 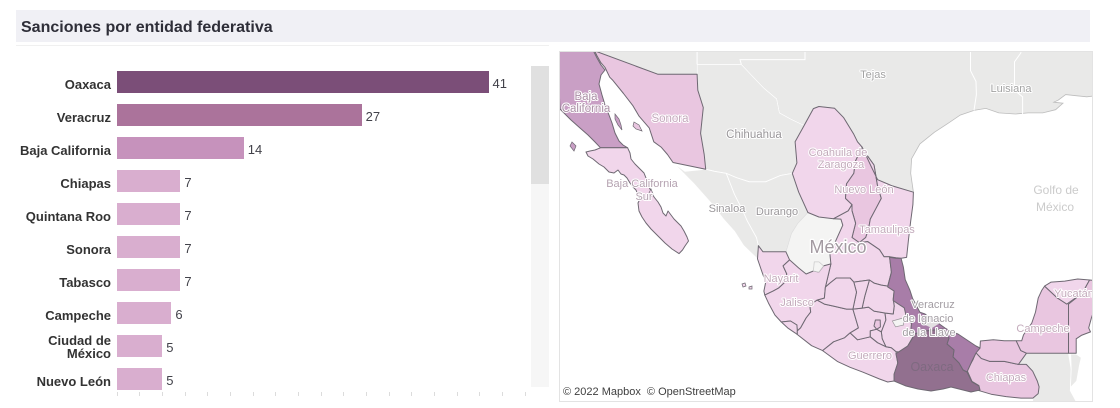 I want to click on svg-text: Chihuahua, so click(x=754, y=135).